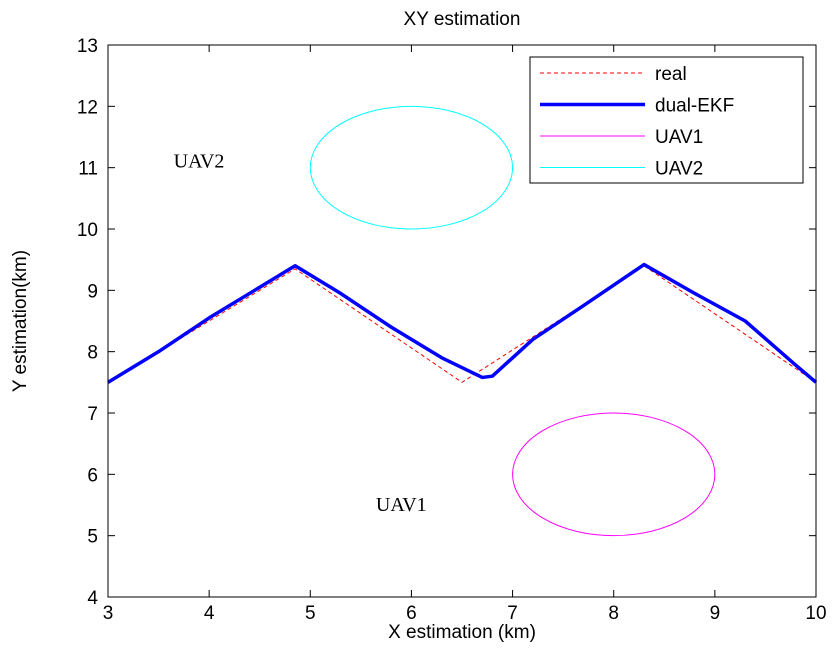  Describe the element at coordinates (92, 475) in the screenshot. I see `y-tick-label: 6` at that location.